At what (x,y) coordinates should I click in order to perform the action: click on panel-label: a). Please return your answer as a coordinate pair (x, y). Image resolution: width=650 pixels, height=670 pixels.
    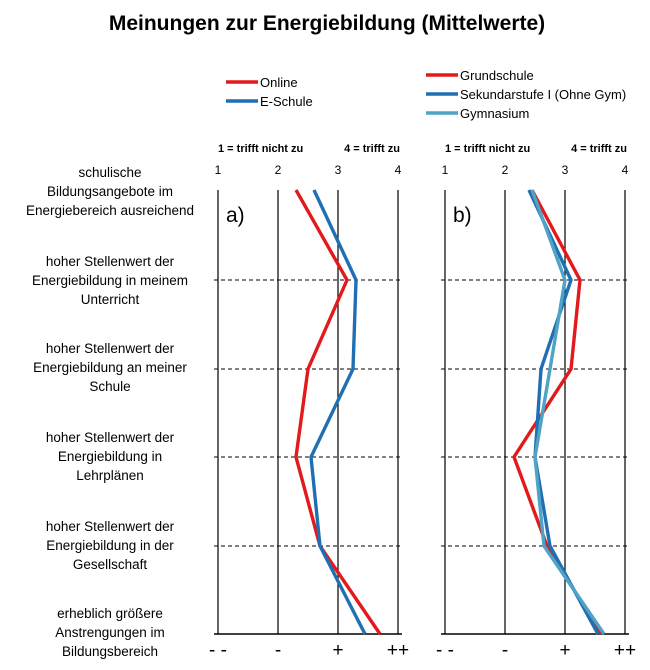
    Looking at the image, I should click on (235, 215).